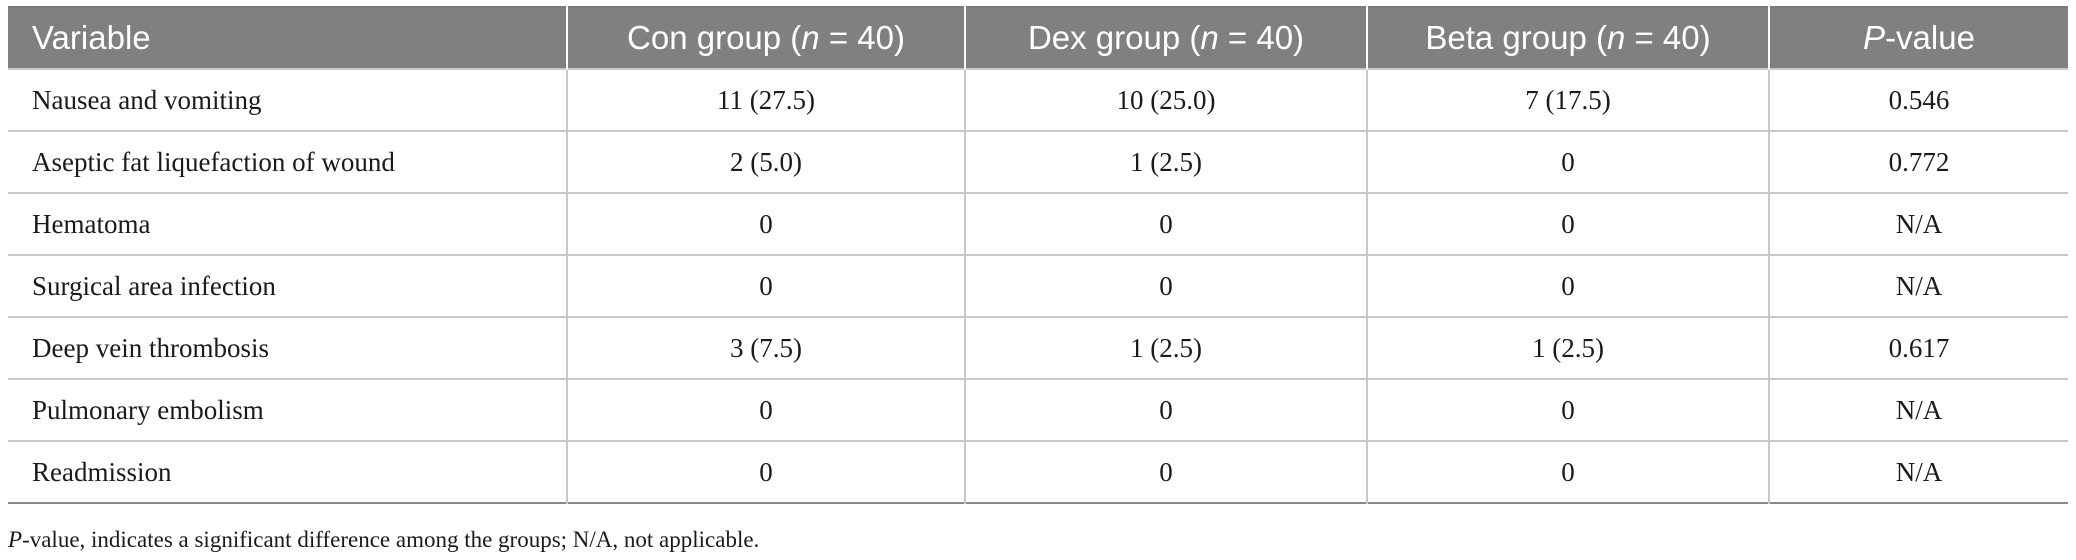 Image resolution: width=2076 pixels, height=560 pixels. Describe the element at coordinates (1166, 38) in the screenshot. I see `header-dex-group: Dex group (n = 40)` at that location.